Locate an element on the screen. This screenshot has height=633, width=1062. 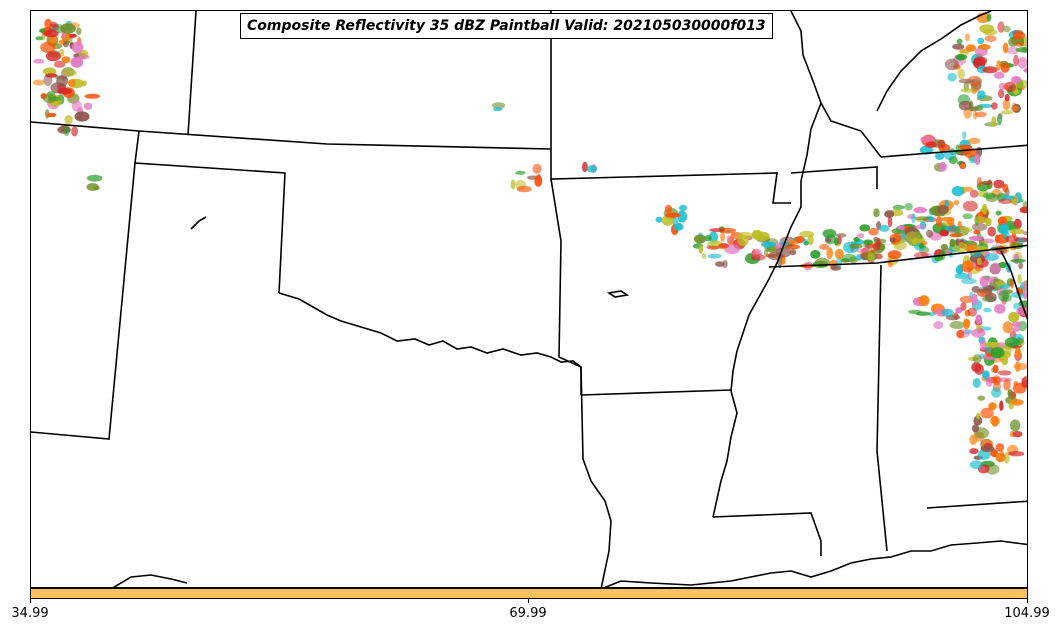
border-la-ms-south is located at coordinates (767, 534).